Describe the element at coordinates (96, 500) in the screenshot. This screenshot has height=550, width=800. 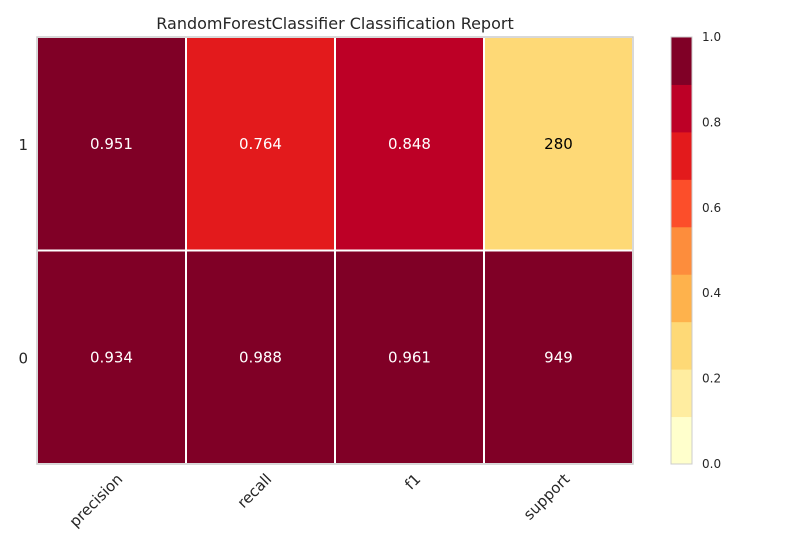
I see `x-tick-label: precision` at that location.